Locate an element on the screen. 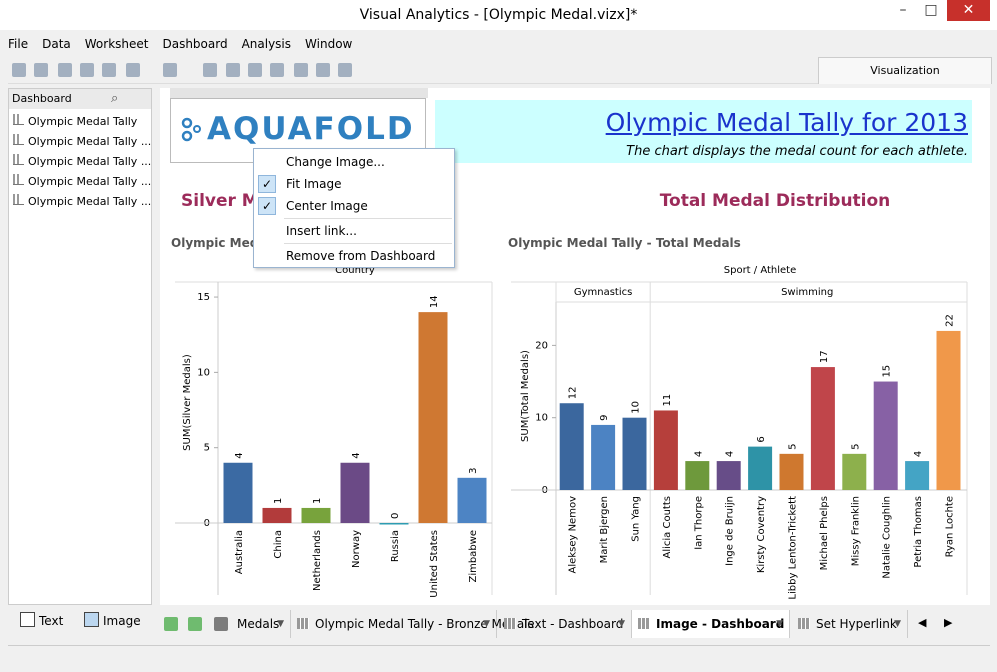 This screenshot has height=672, width=997. x-tick-label: Missy Franklin is located at coordinates (855, 531).